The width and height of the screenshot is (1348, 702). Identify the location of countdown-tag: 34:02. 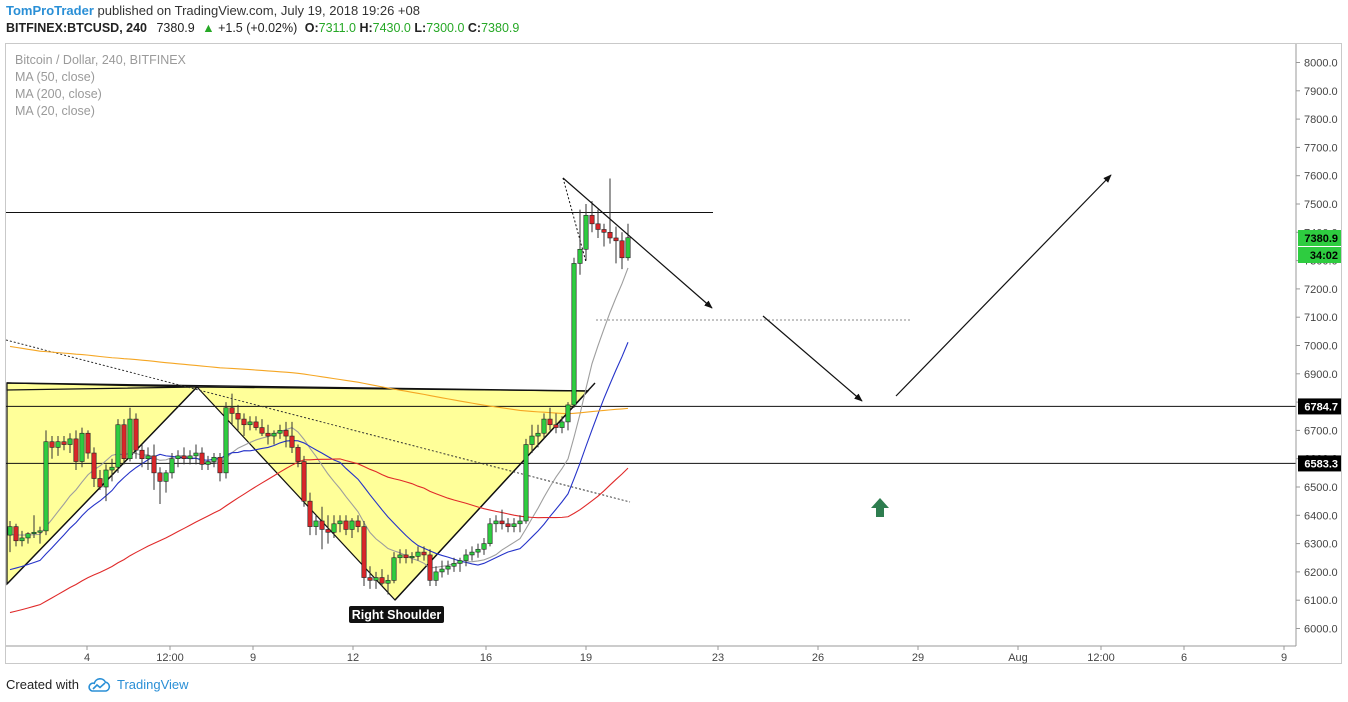
(1319, 255).